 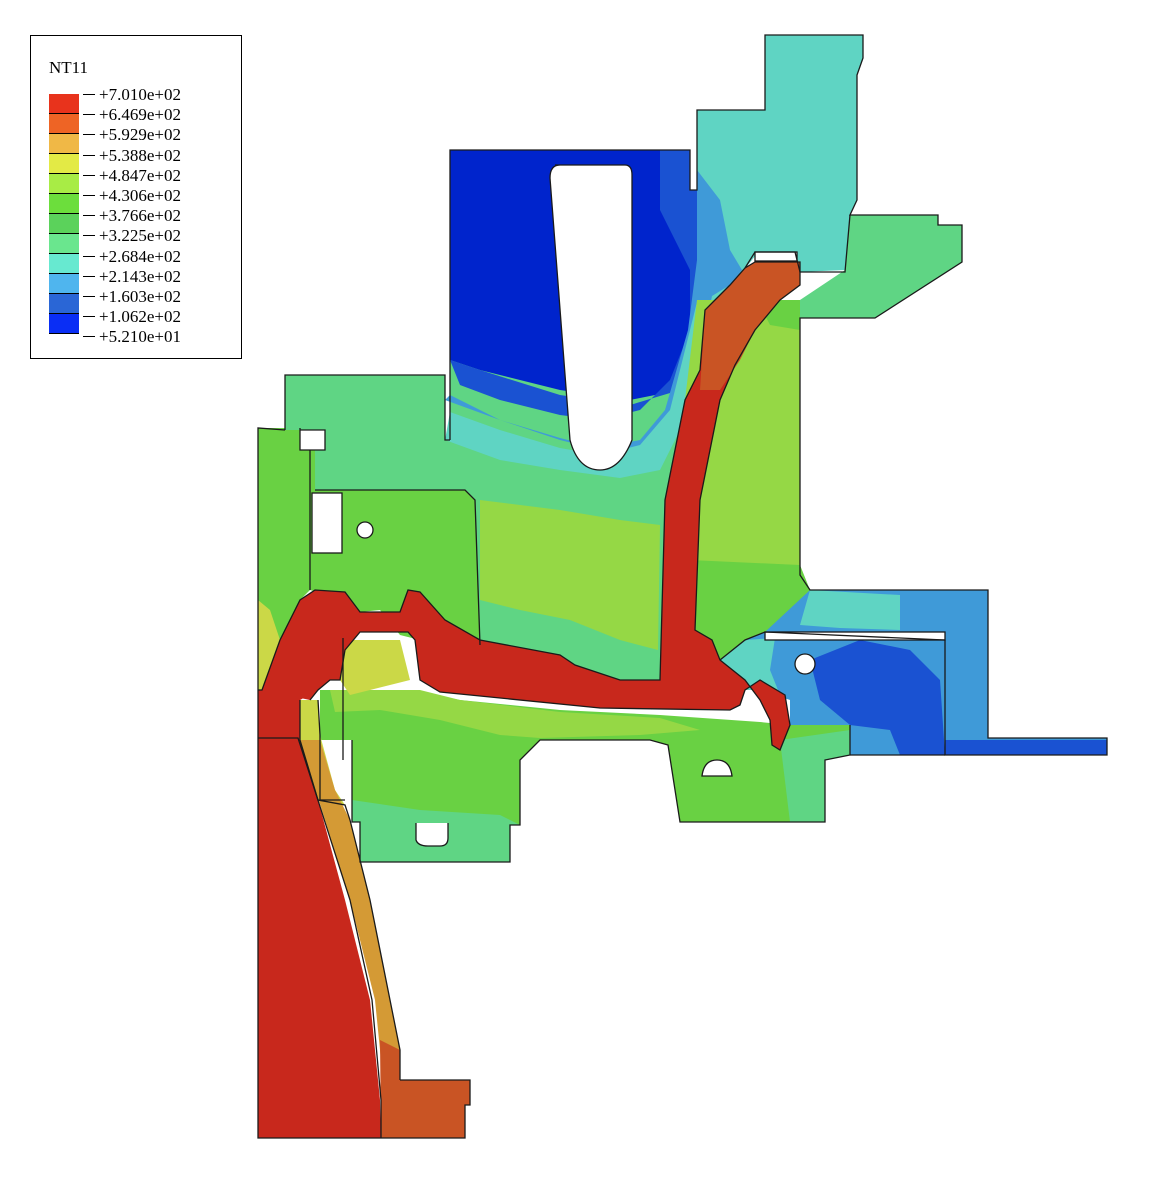 What do you see at coordinates (877, 697) in the screenshot?
I see `region-inner-box-blue` at bounding box center [877, 697].